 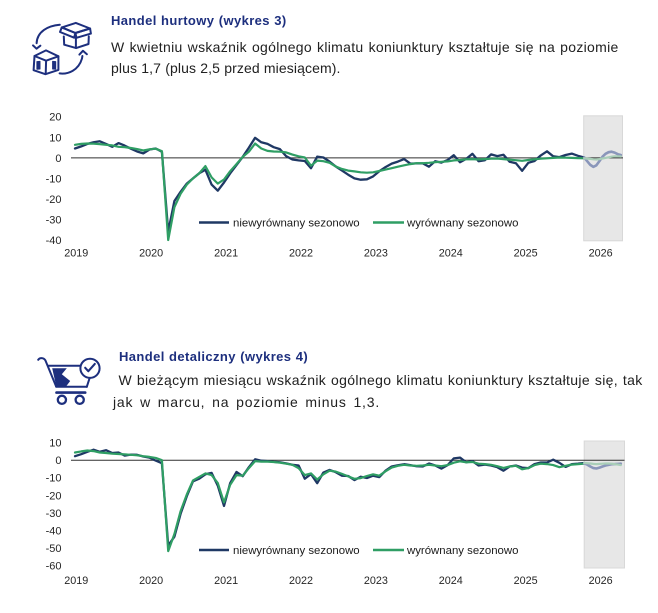 What do you see at coordinates (54, 567) in the screenshot?
I see `svg-text: -60` at bounding box center [54, 567].